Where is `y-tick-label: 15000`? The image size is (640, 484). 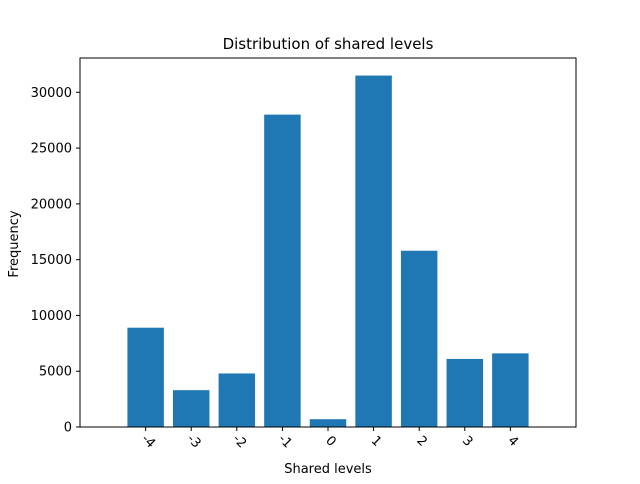
y-tick-label: 15000 is located at coordinates (51, 260).